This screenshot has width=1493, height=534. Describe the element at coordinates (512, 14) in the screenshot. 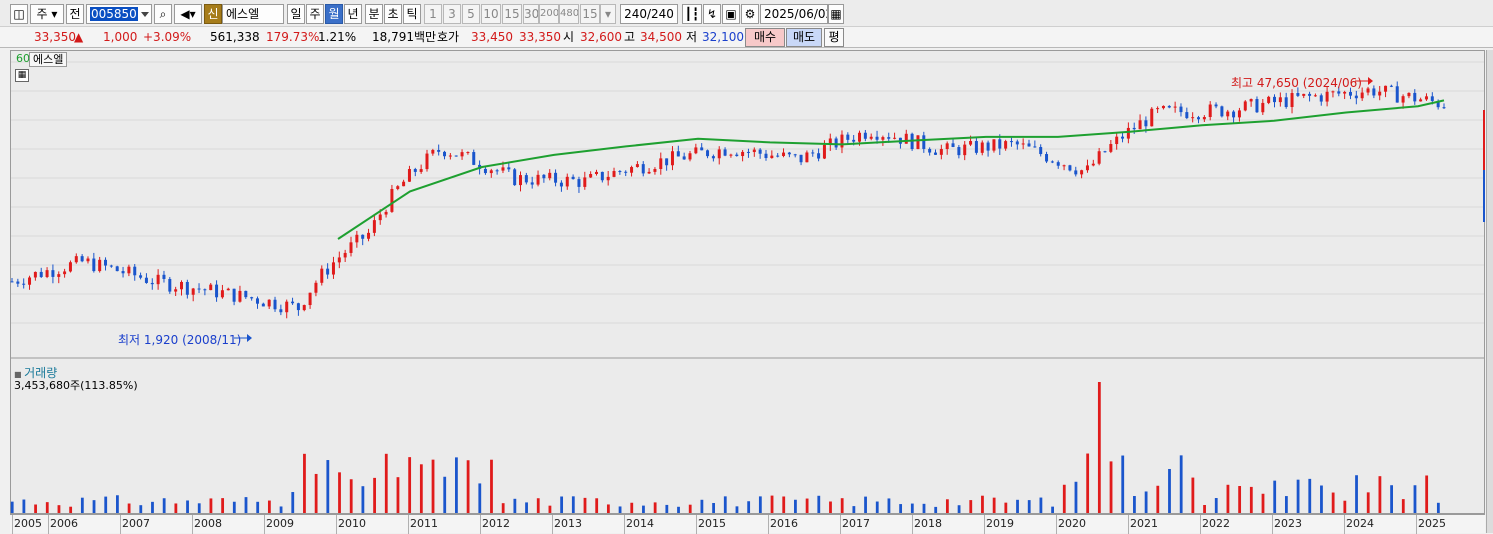

I see `interval-15: 15` at that location.